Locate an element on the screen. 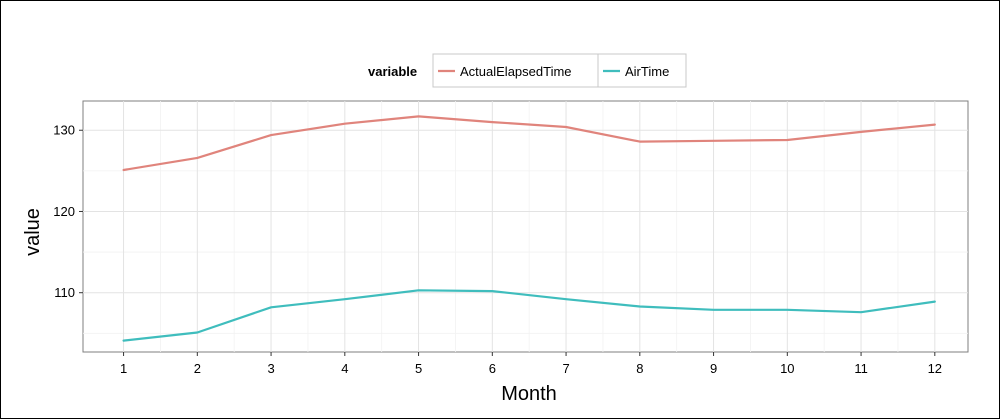 The image size is (1000, 420). x-tick-label: 10 is located at coordinates (787, 368).